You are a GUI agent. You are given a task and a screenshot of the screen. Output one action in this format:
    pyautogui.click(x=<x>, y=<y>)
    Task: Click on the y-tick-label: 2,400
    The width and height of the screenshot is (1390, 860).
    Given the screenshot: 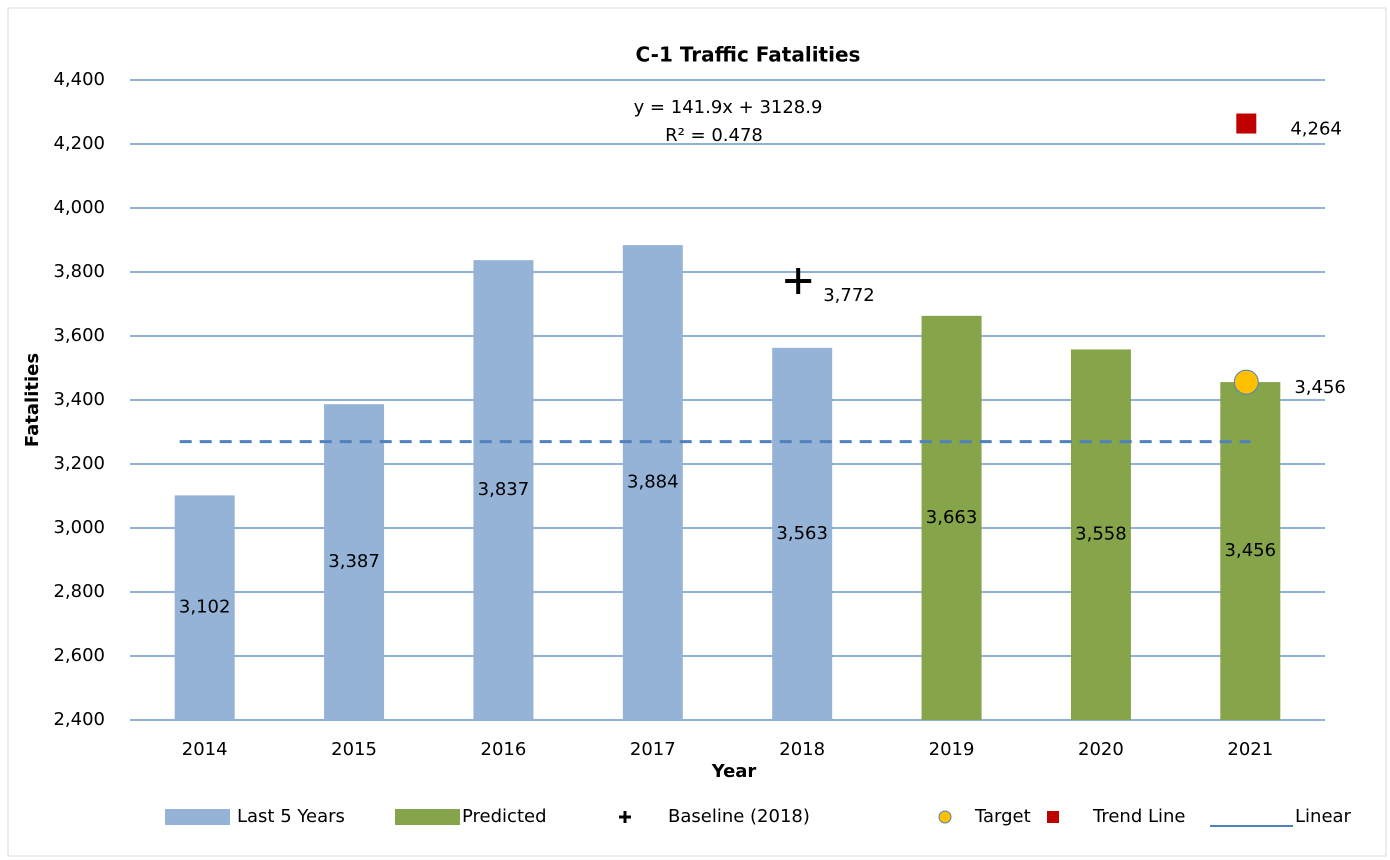 What is the action you would take?
    pyautogui.click(x=79, y=719)
    